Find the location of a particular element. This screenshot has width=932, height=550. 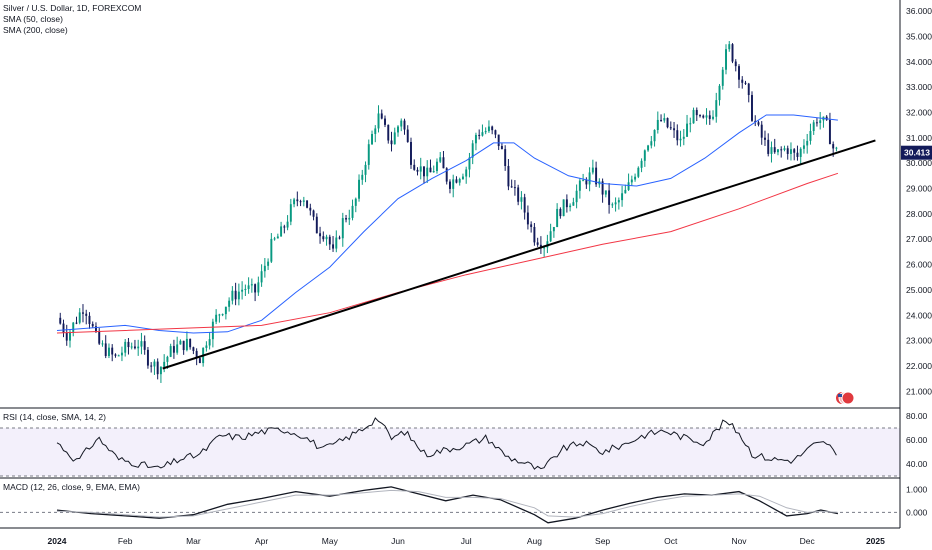

x-tick-label: Aug is located at coordinates (534, 541).